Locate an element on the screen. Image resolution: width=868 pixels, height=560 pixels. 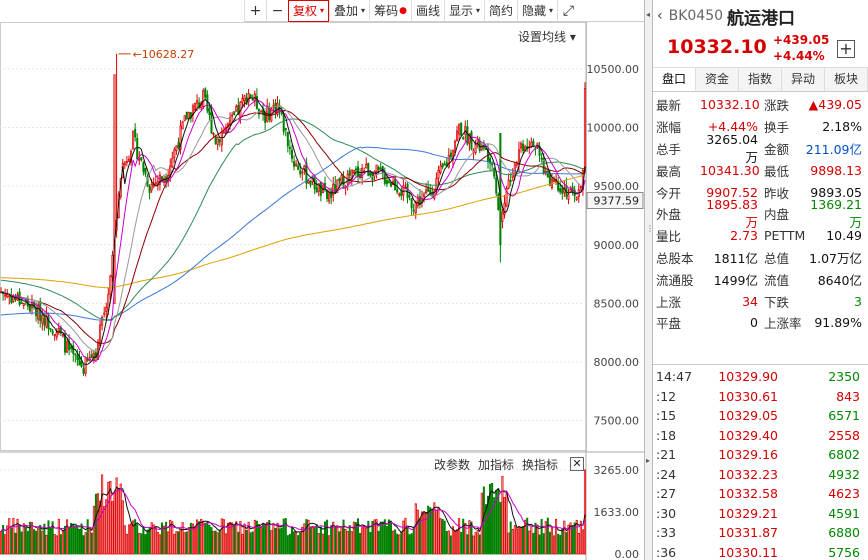
toolbar-button-6: 显示 ▾ is located at coordinates (463, 11).